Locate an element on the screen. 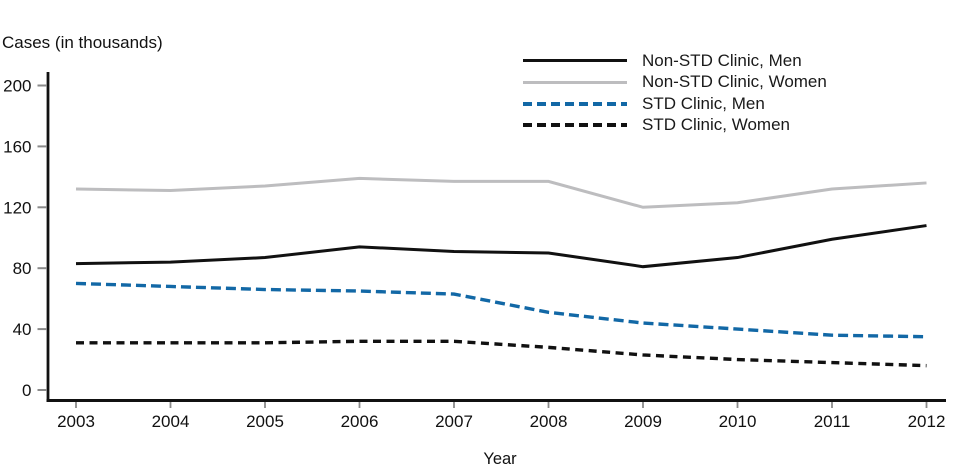  x-tick-label: 2010 is located at coordinates (738, 421).